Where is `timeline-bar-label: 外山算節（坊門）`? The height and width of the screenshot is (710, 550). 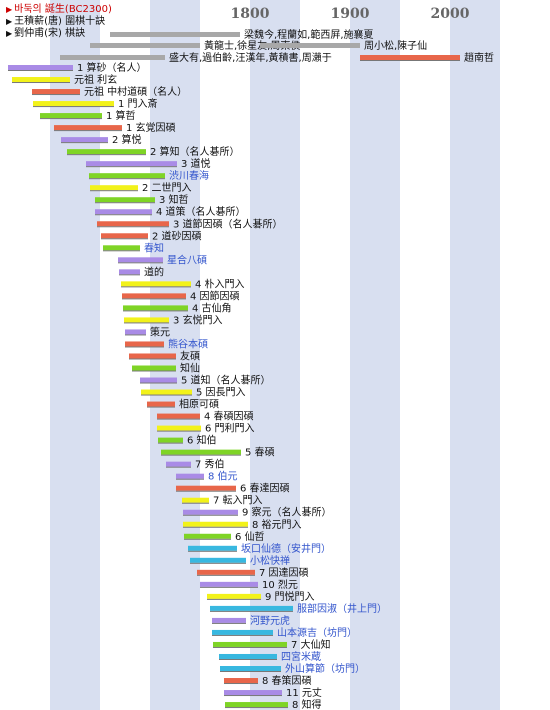
timeline-bar-label: 外山算節（坊門） is located at coordinates (325, 668).